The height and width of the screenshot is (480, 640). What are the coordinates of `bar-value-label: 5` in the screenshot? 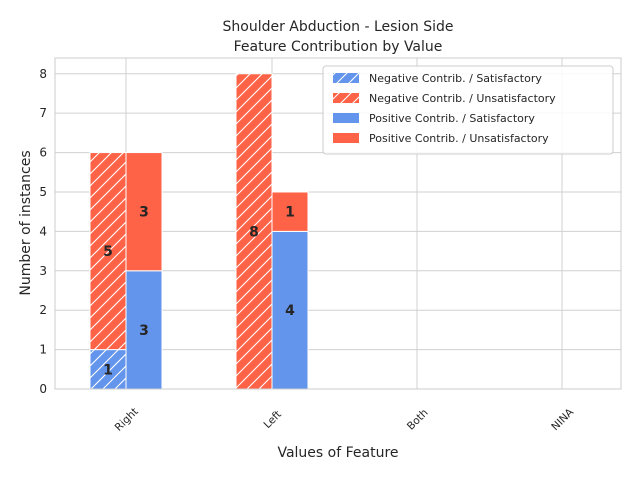 It's located at (108, 252).